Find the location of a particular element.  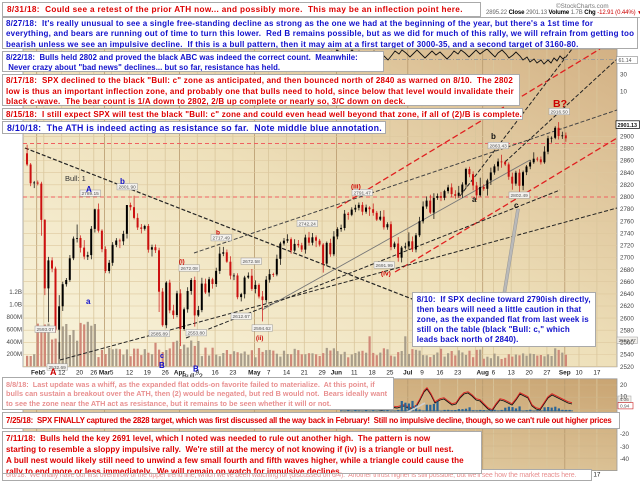

svg-text: 2720 is located at coordinates (627, 246).